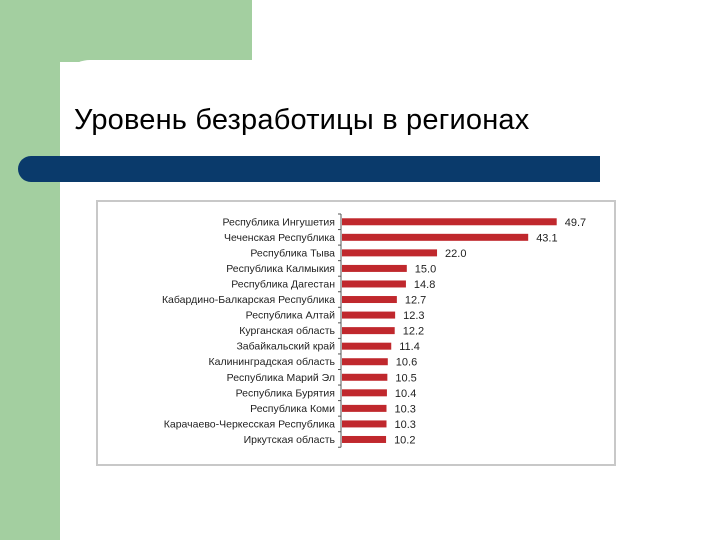 The height and width of the screenshot is (540, 720). I want to click on value-label: 10.4, so click(405, 394).